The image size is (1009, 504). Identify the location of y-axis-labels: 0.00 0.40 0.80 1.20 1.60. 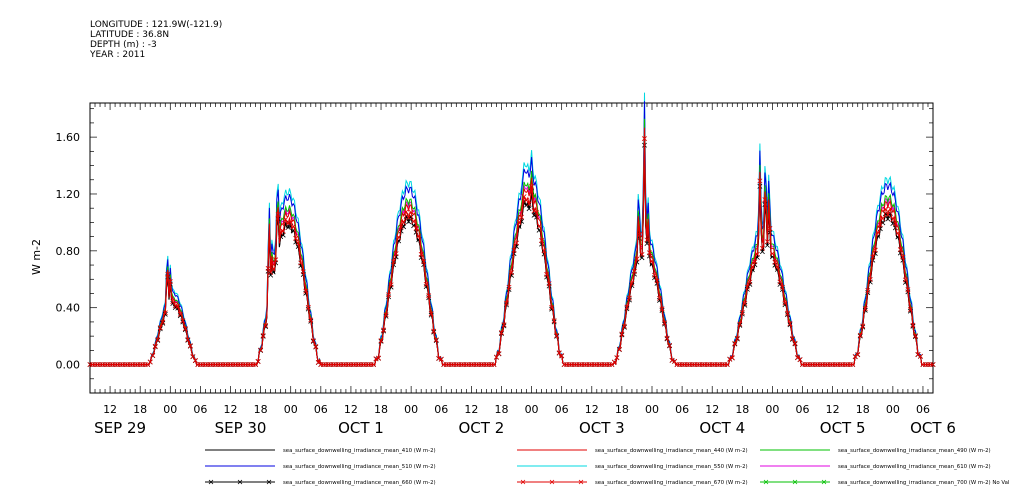
(68, 251).